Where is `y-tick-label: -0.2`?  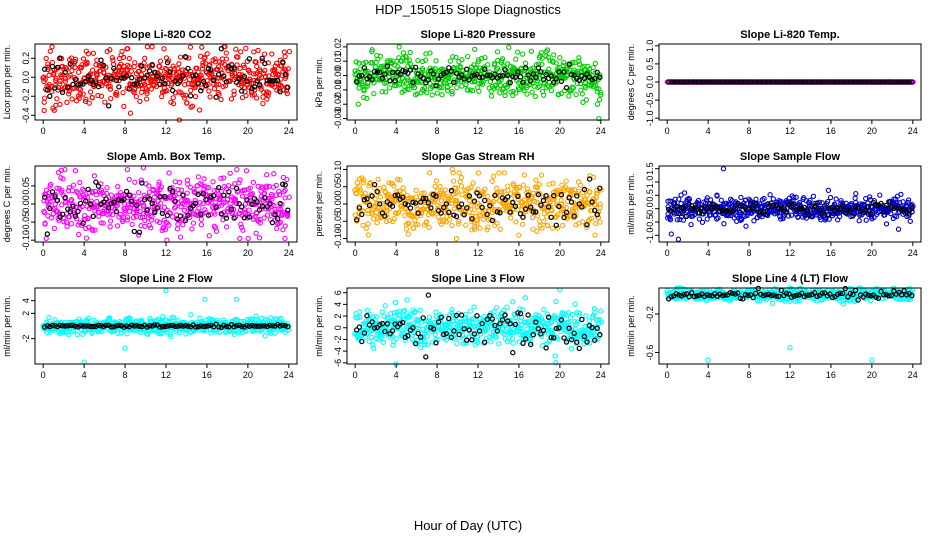
y-tick-label: -0.2 is located at coordinates (26, 96).